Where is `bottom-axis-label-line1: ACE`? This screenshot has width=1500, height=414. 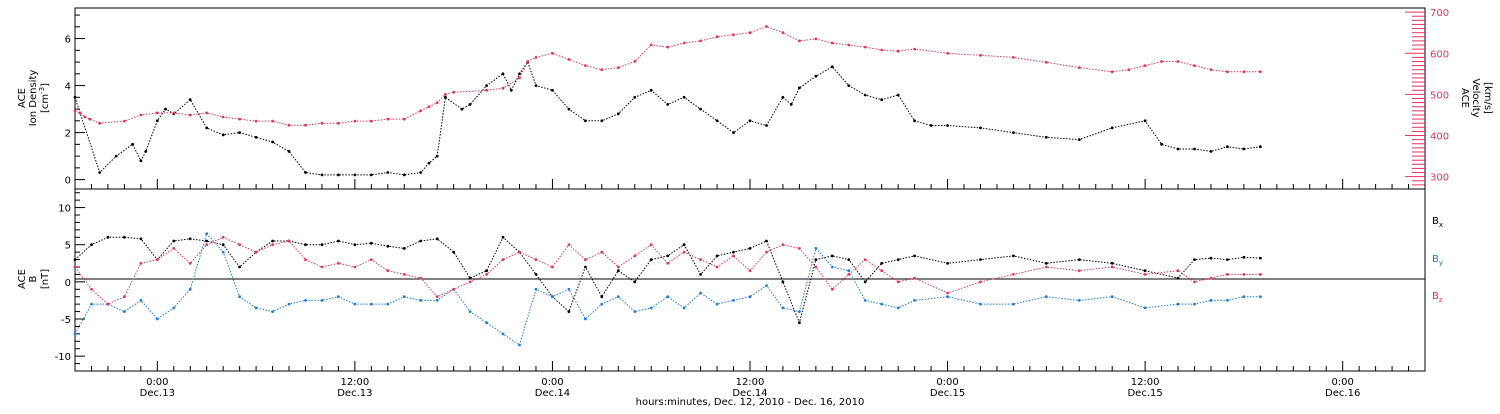
bottom-axis-label-line1: ACE is located at coordinates (22, 279).